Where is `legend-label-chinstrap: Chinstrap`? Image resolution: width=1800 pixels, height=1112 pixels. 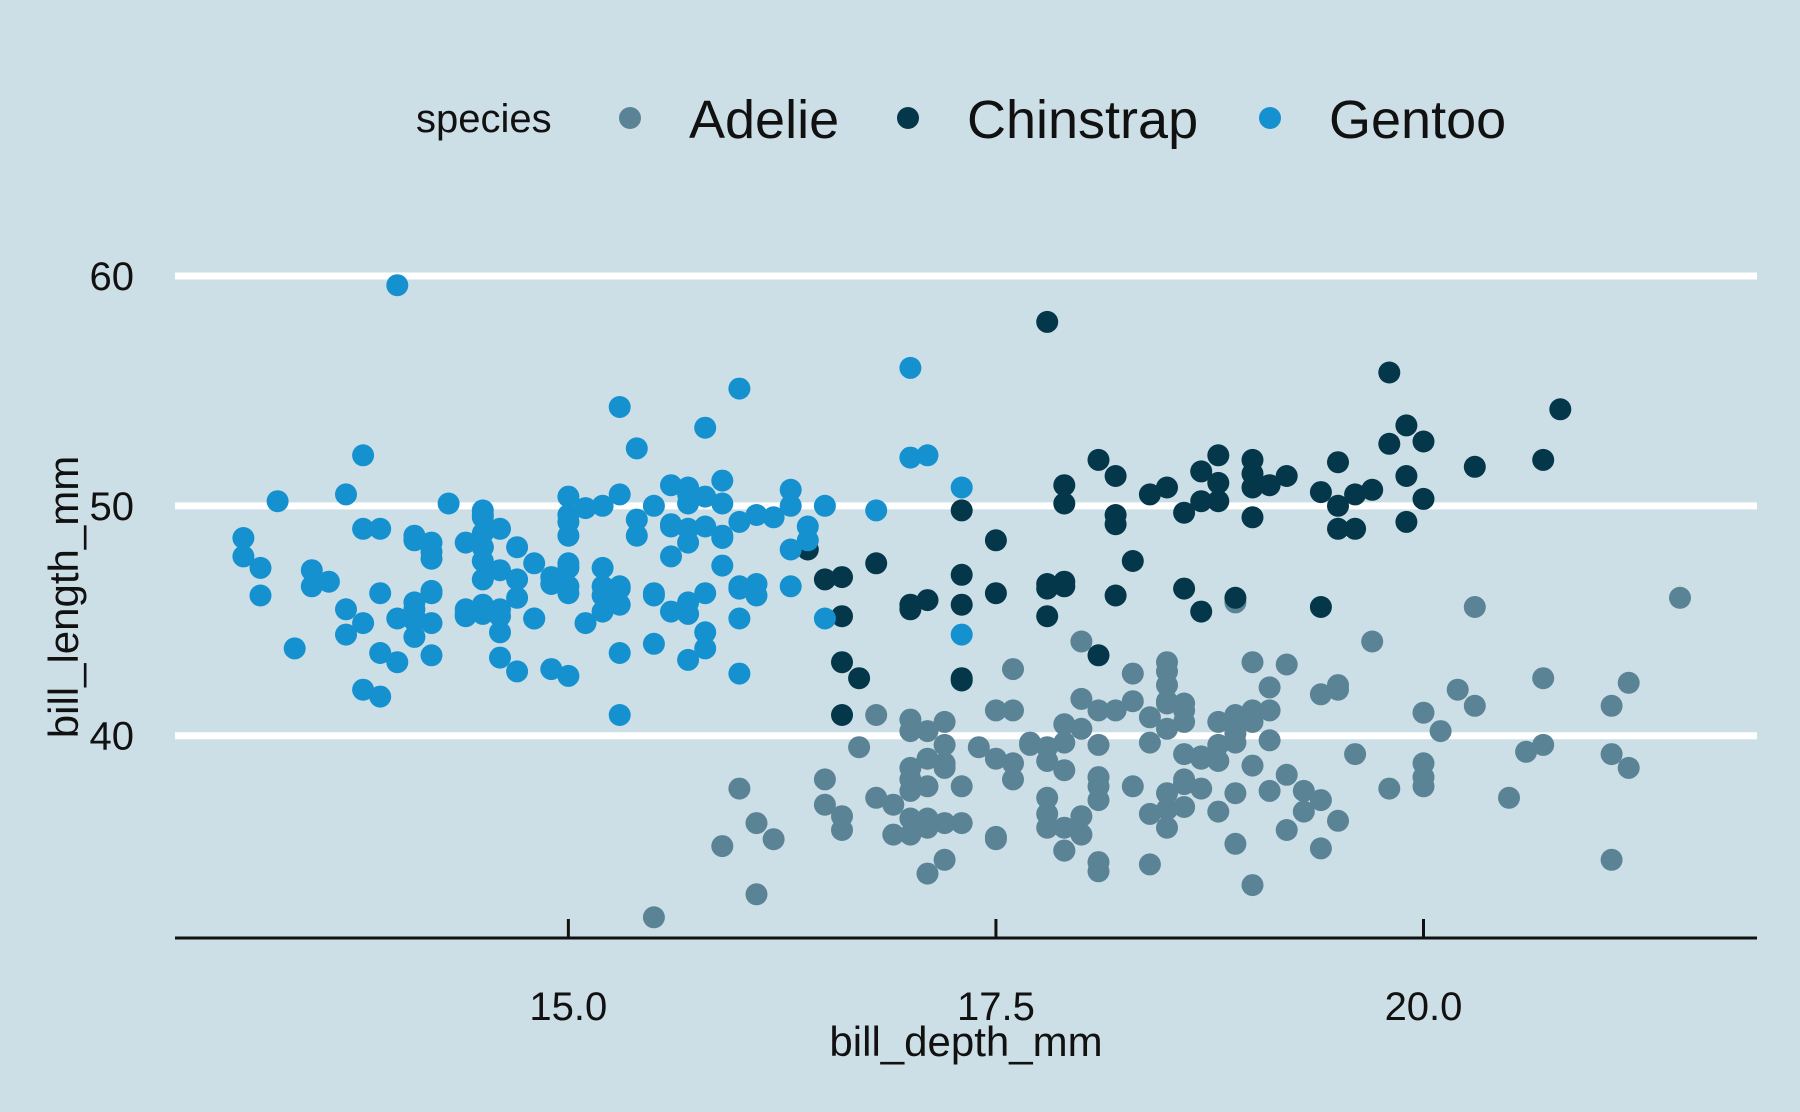 legend-label-chinstrap: Chinstrap is located at coordinates (1082, 120).